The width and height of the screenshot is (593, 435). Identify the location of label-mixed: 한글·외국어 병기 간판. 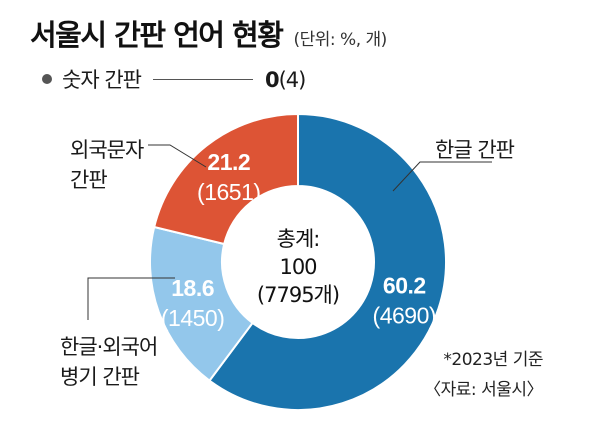
(109, 362).